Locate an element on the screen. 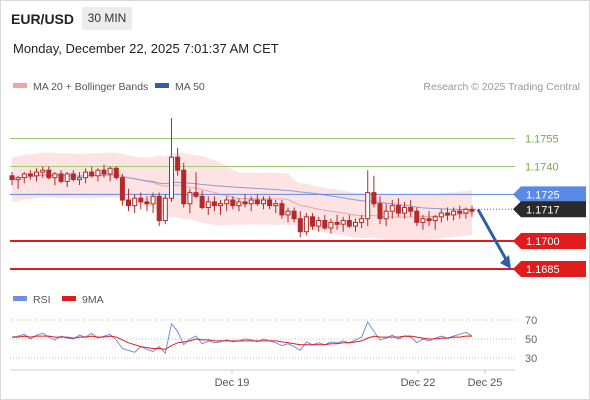  pivot-label-box is located at coordinates (549, 194).